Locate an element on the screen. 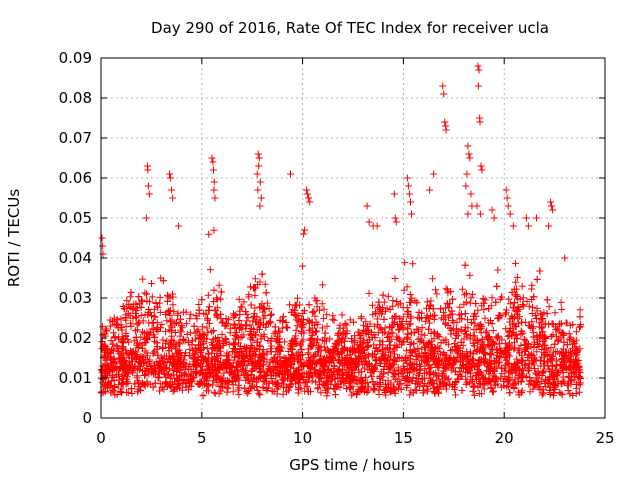 The height and width of the screenshot is (480, 640). y-tick-label: 0.01 is located at coordinates (75, 378).